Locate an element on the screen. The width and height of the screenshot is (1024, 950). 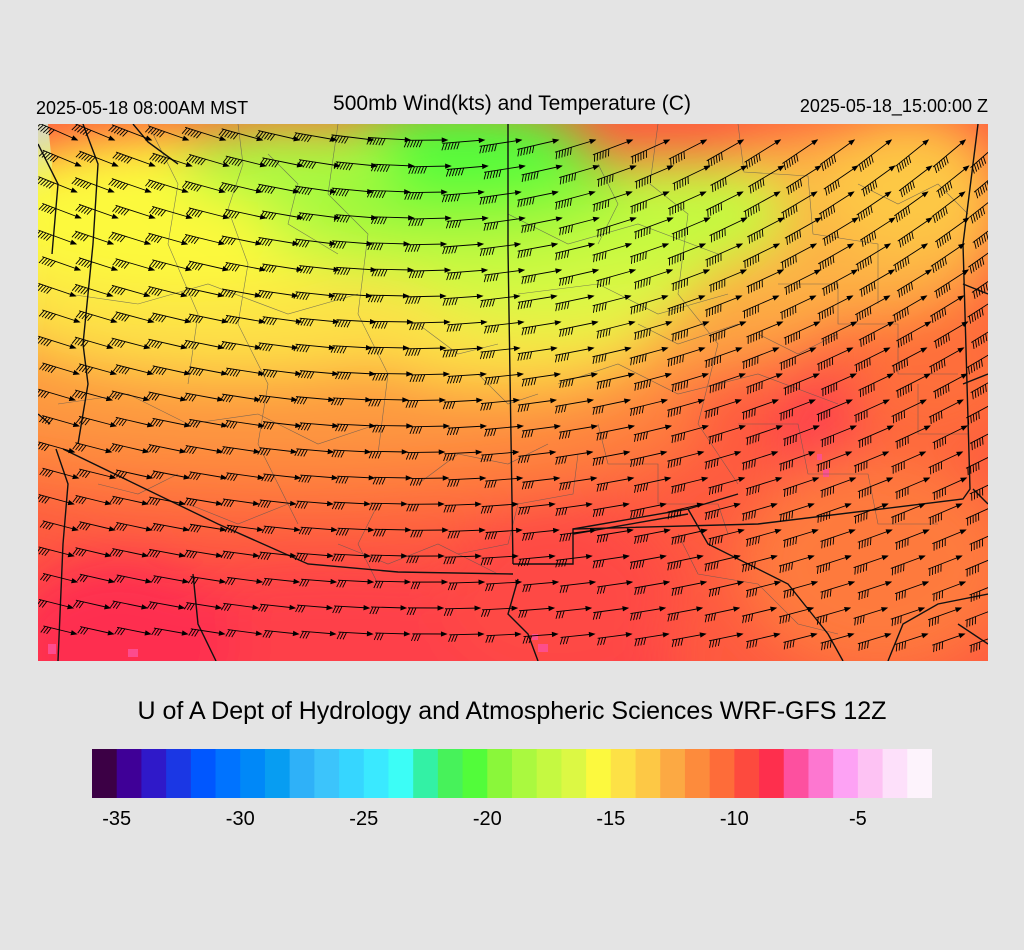
map-title: 500mb Wind(kts) and Temperature (C) is located at coordinates (512, 103).